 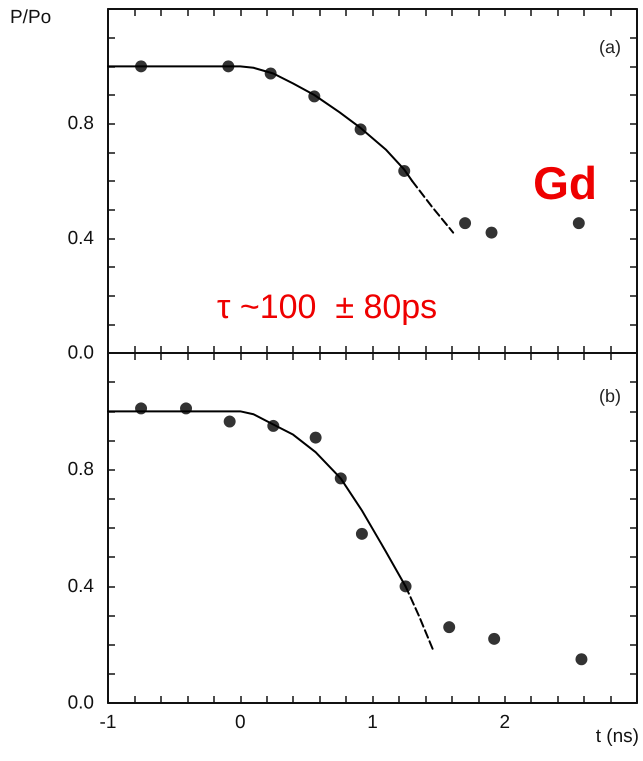 I want to click on annotation: (b), so click(x=610, y=396).